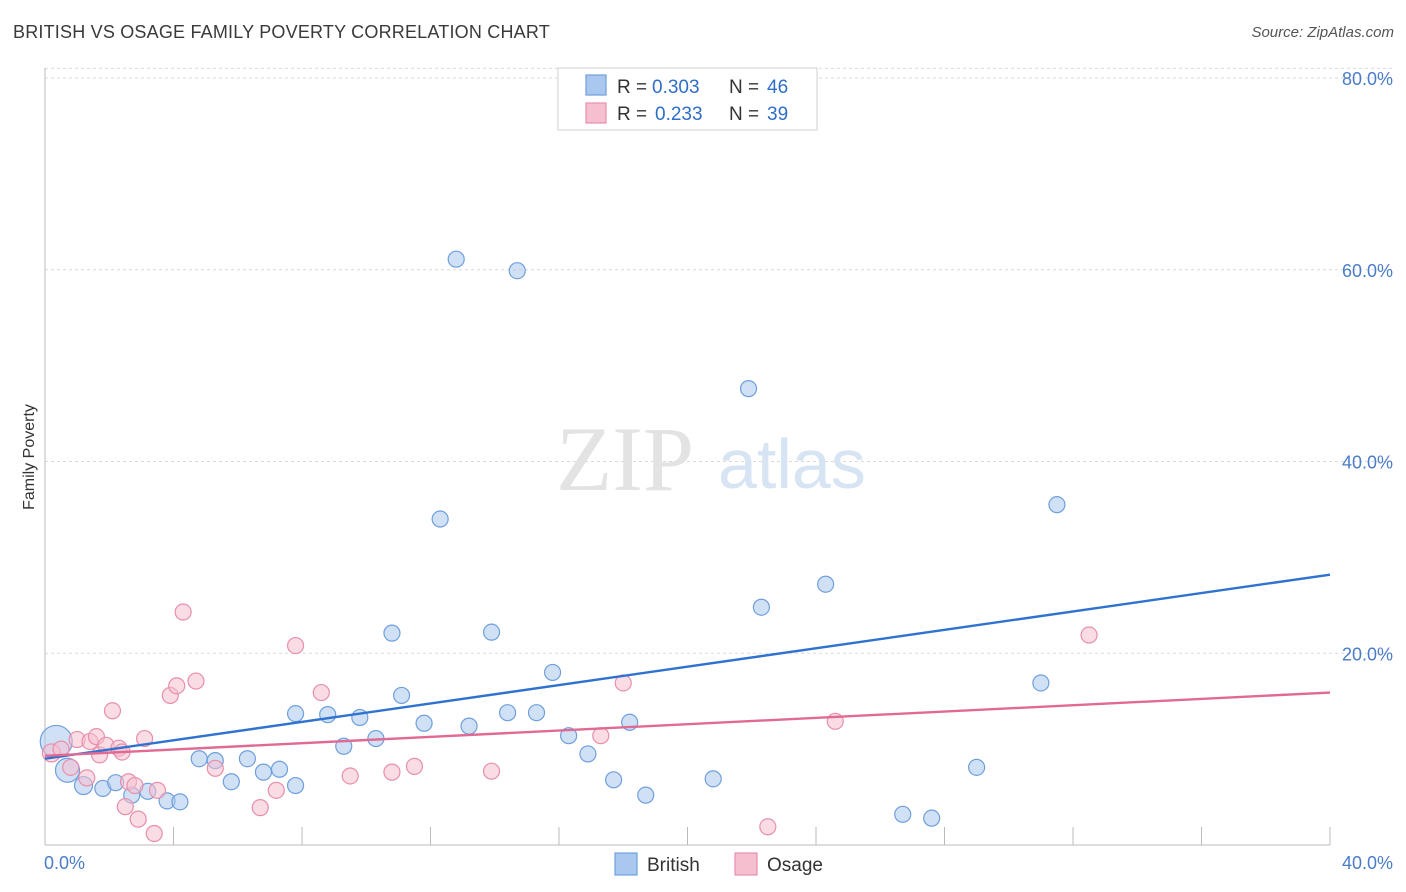 This screenshot has width=1406, height=892. What do you see at coordinates (744, 114) in the screenshot?
I see `legend-n-label-osage: N =` at bounding box center [744, 114].